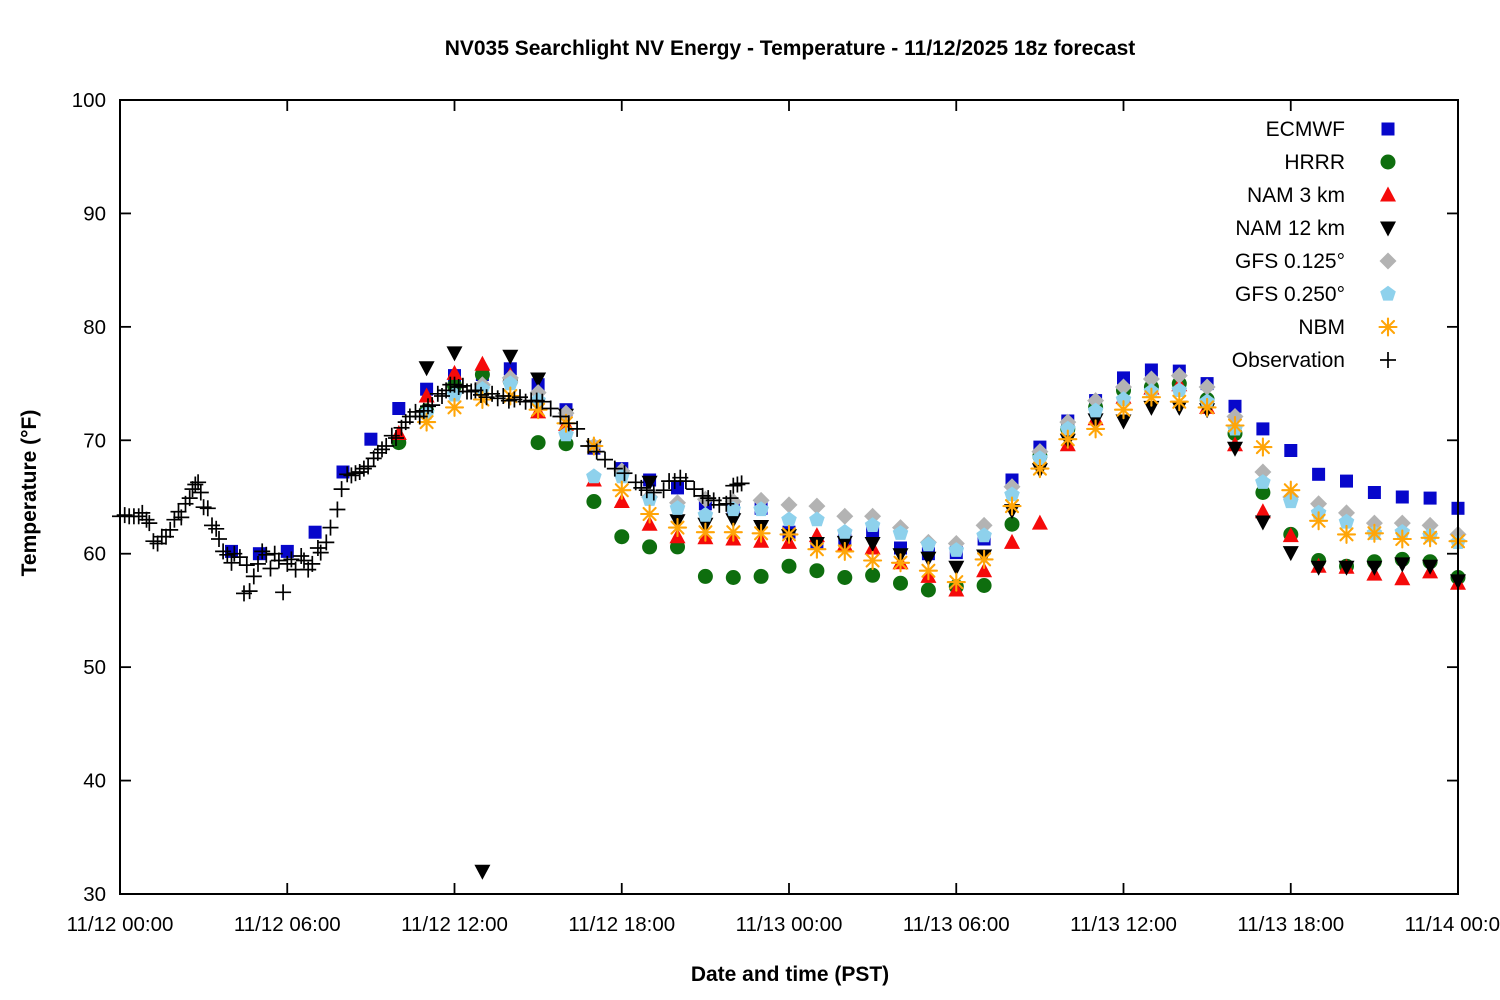 The image size is (1500, 1000). I want to click on x-tick-label: 11/13 00:00, so click(789, 924).